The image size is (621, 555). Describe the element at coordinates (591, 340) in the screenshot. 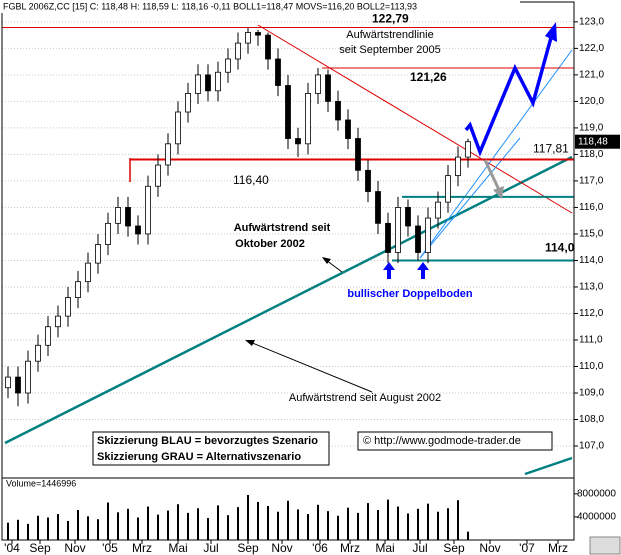

I see `y-tick-label: 111,0` at that location.